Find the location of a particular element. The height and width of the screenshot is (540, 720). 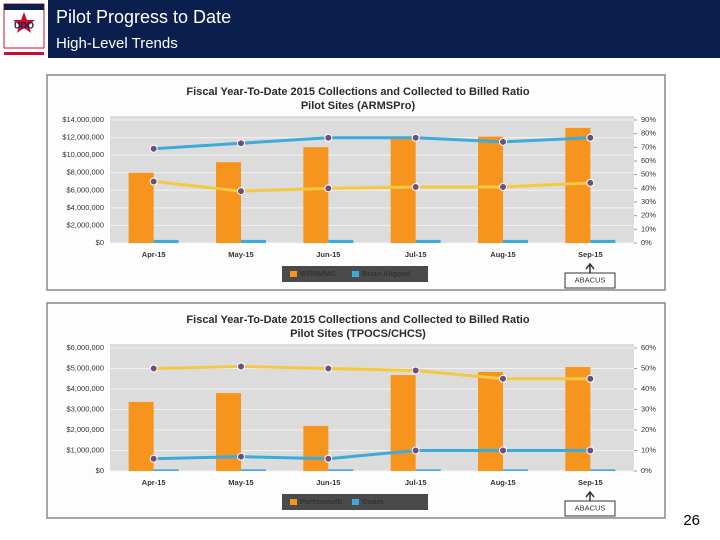

y-tick-label: $5,000,000 is located at coordinates (85, 367).